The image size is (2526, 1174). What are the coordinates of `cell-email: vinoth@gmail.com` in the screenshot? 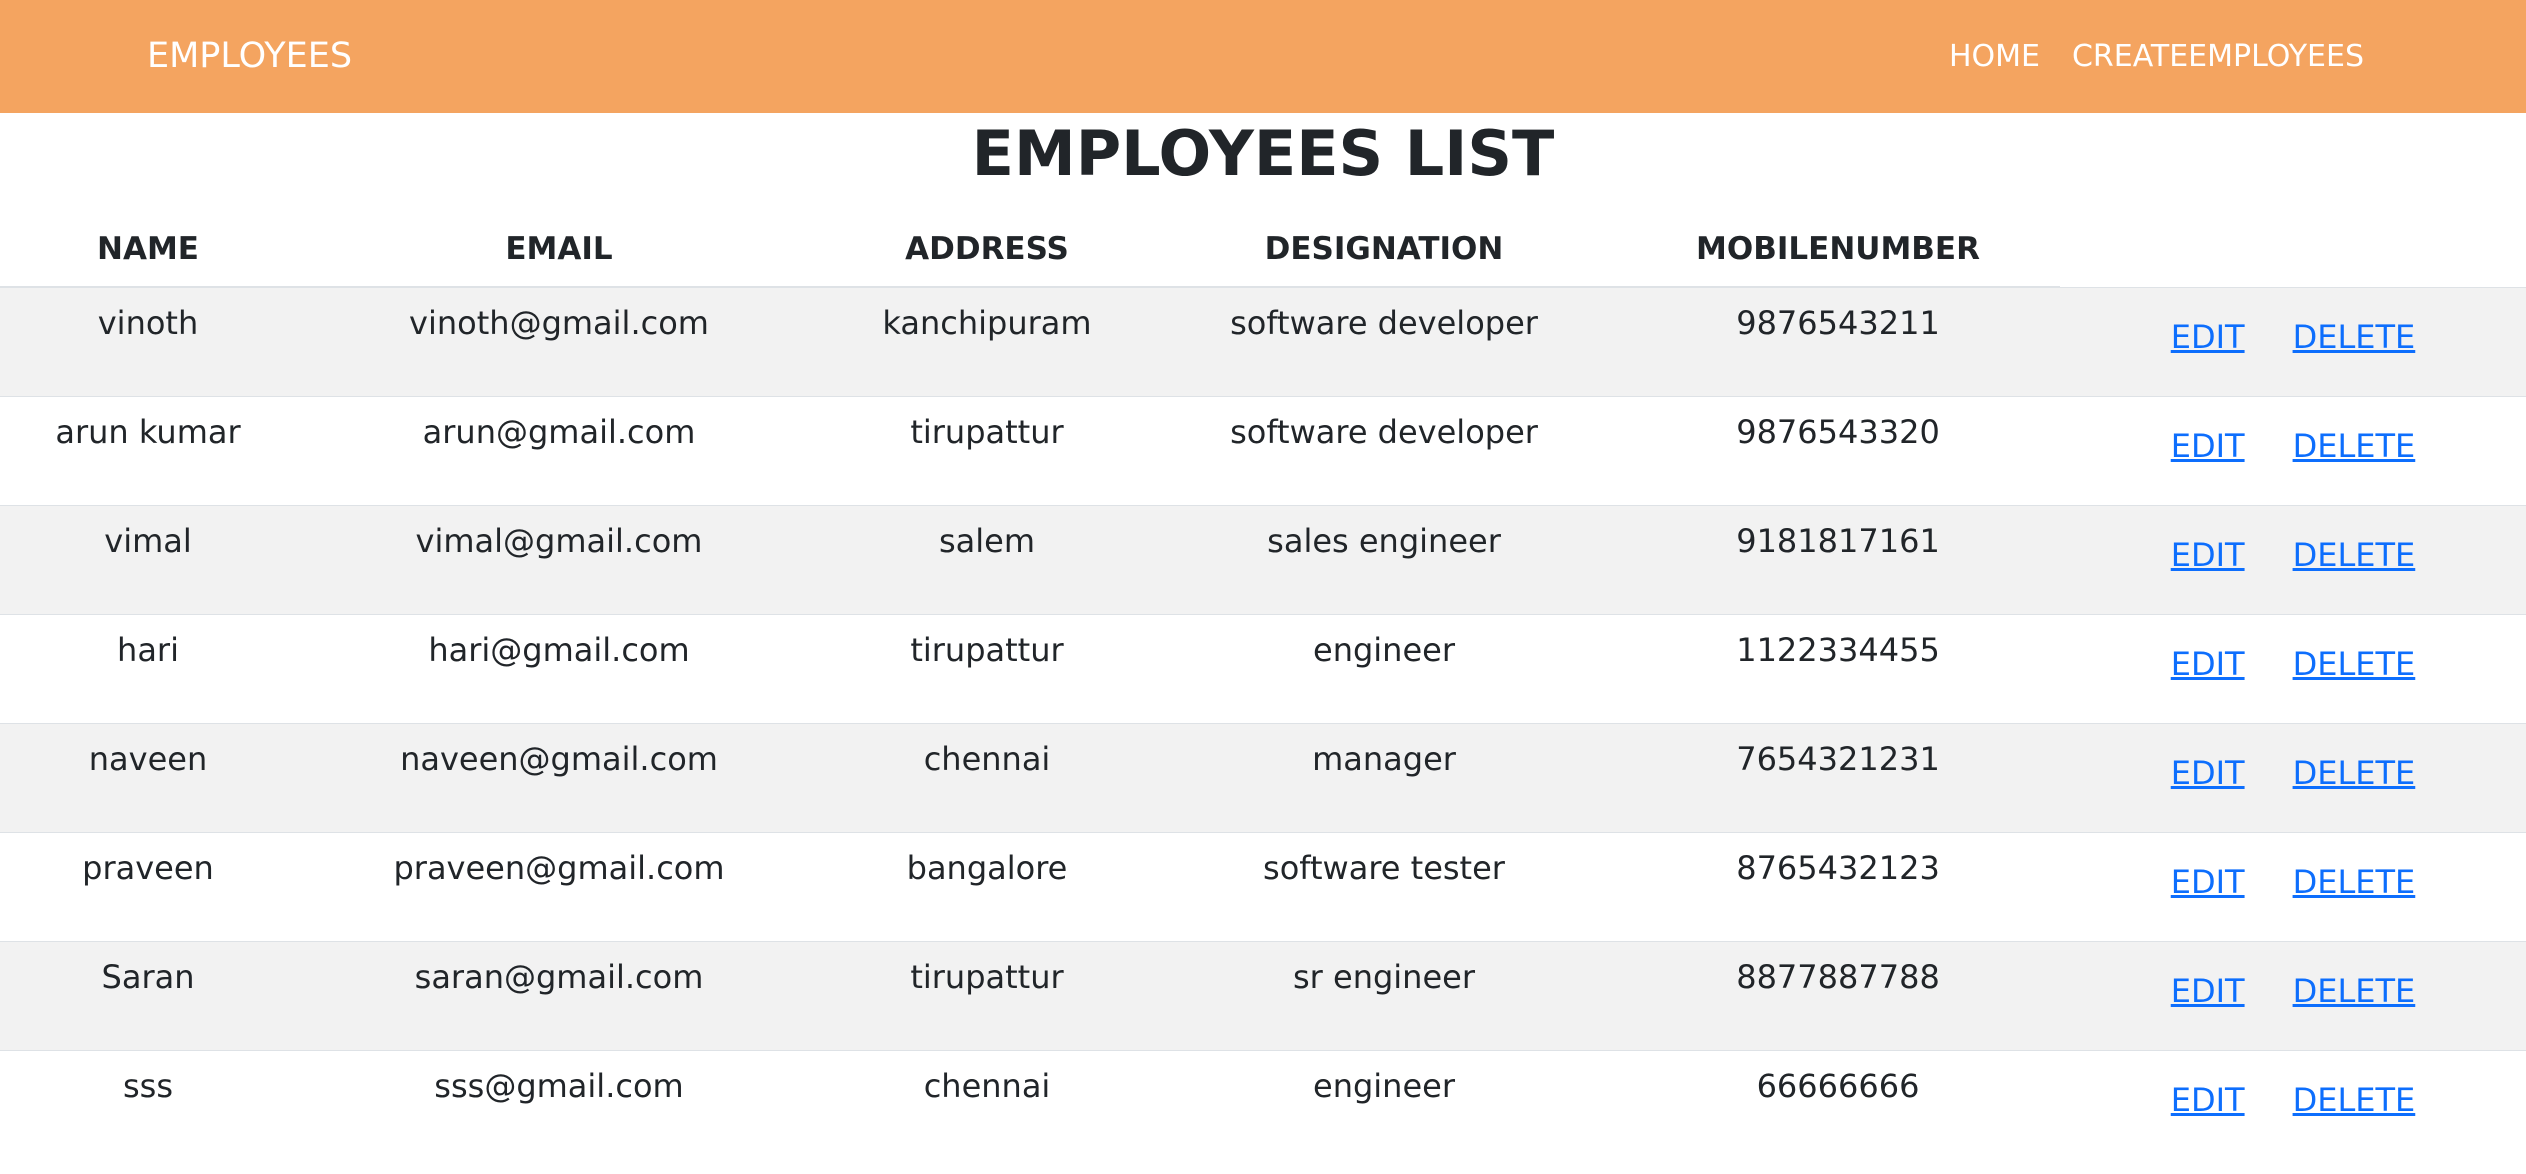 It's located at (559, 341).